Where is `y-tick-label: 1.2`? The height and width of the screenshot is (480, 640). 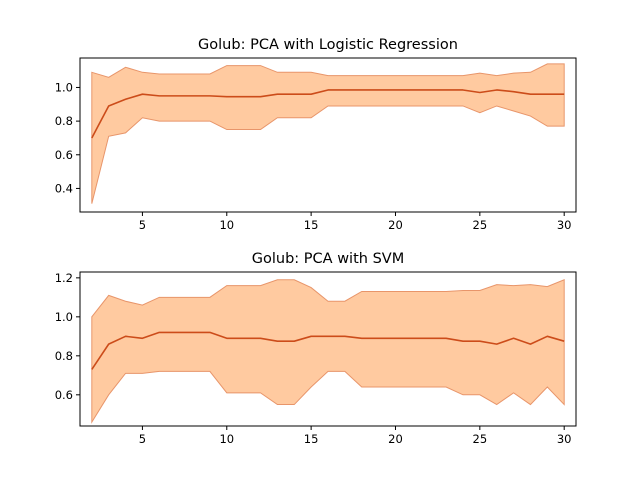
y-tick-label: 1.2 is located at coordinates (64, 278).